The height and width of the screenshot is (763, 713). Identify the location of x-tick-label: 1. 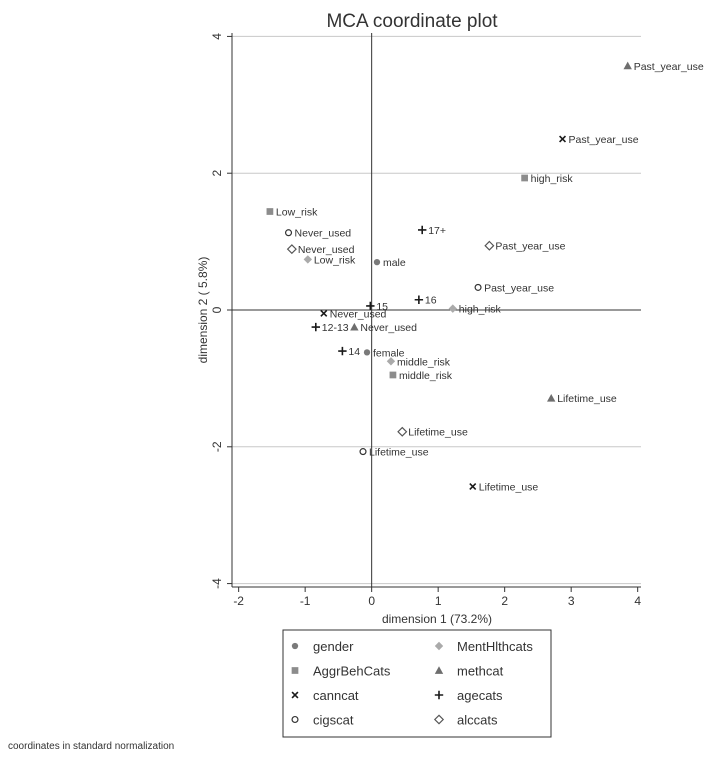
(438, 601).